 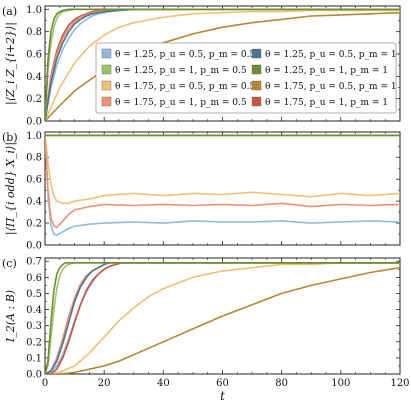 What do you see at coordinates (34, 358) in the screenshot?
I see `y-tick-label: 0.1` at bounding box center [34, 358].